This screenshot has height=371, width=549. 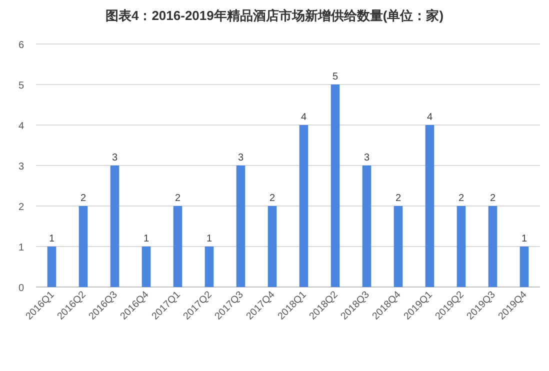 I want to click on y-tick-label: 5, so click(x=21, y=86).